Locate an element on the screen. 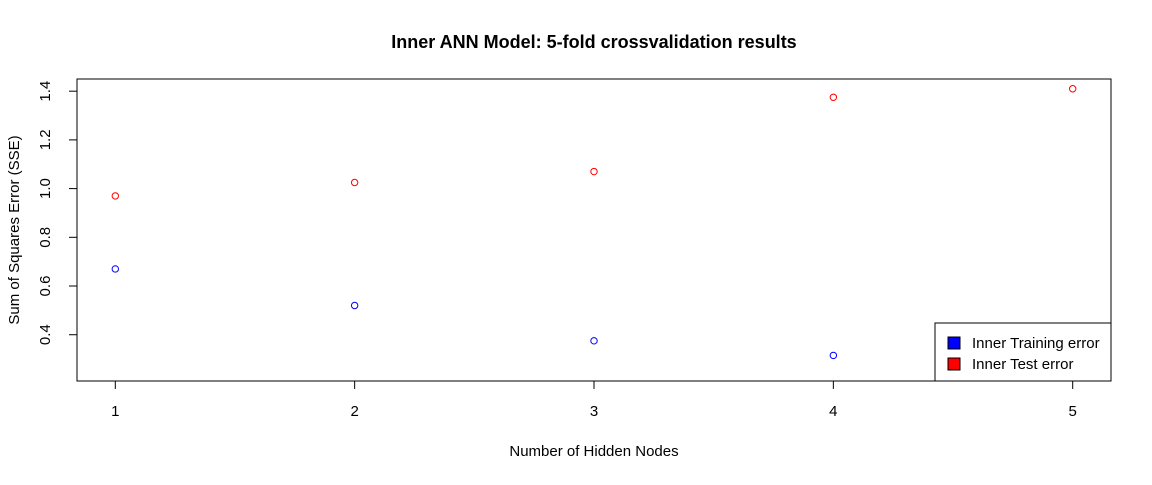 Image resolution: width=1152 pixels, height=485 pixels. y-tick-label: 0.4 is located at coordinates (45, 334).